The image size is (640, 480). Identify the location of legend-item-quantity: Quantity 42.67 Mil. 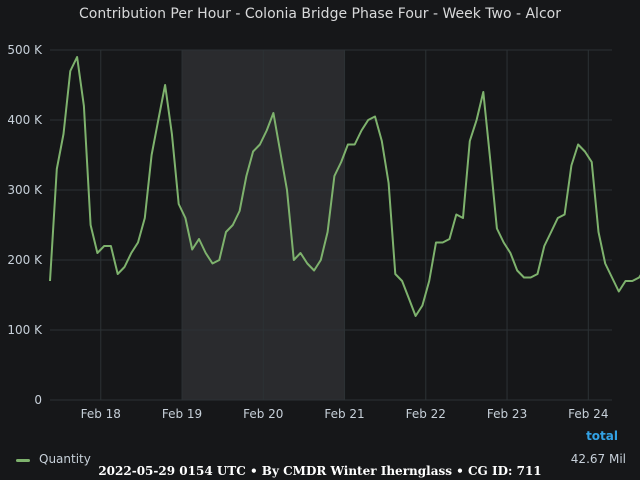
(321, 460).